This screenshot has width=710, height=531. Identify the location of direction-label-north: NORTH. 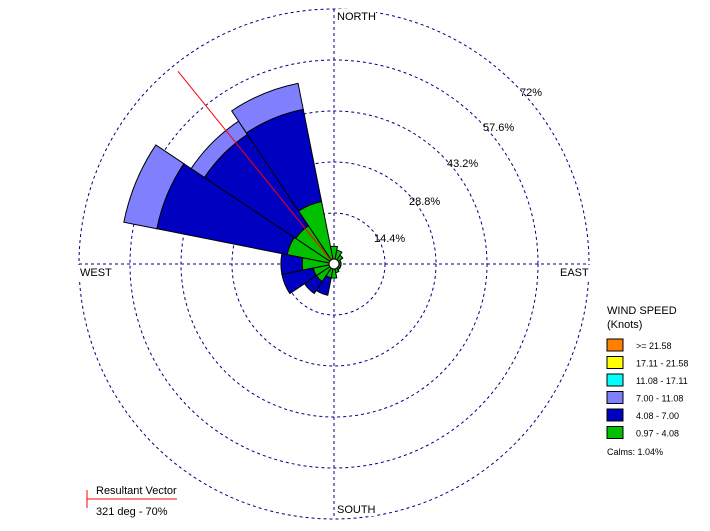
(356, 17).